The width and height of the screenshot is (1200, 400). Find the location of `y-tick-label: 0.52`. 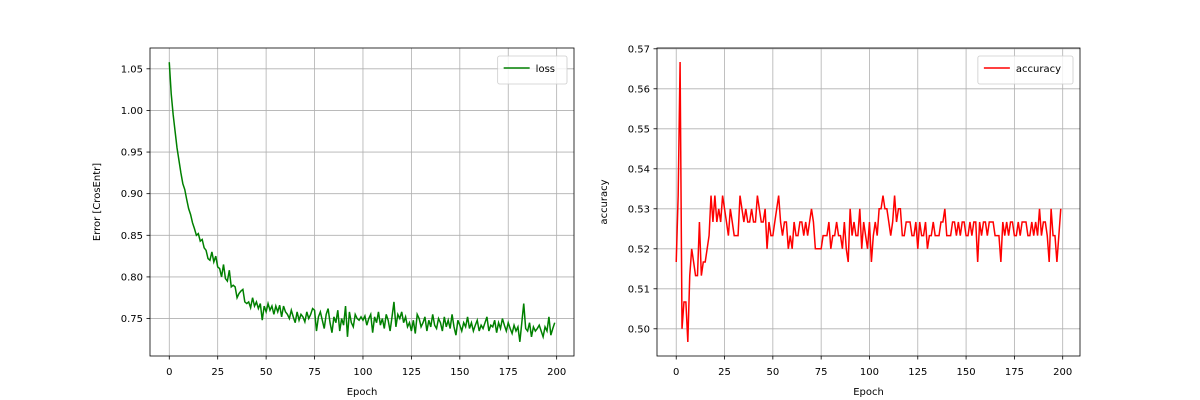

y-tick-label: 0.52 is located at coordinates (639, 249).